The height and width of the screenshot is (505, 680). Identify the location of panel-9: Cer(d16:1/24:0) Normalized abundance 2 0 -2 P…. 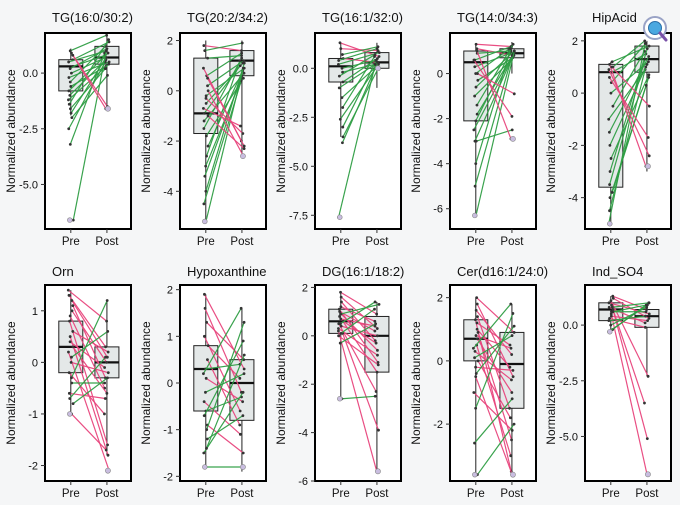
(478, 382).